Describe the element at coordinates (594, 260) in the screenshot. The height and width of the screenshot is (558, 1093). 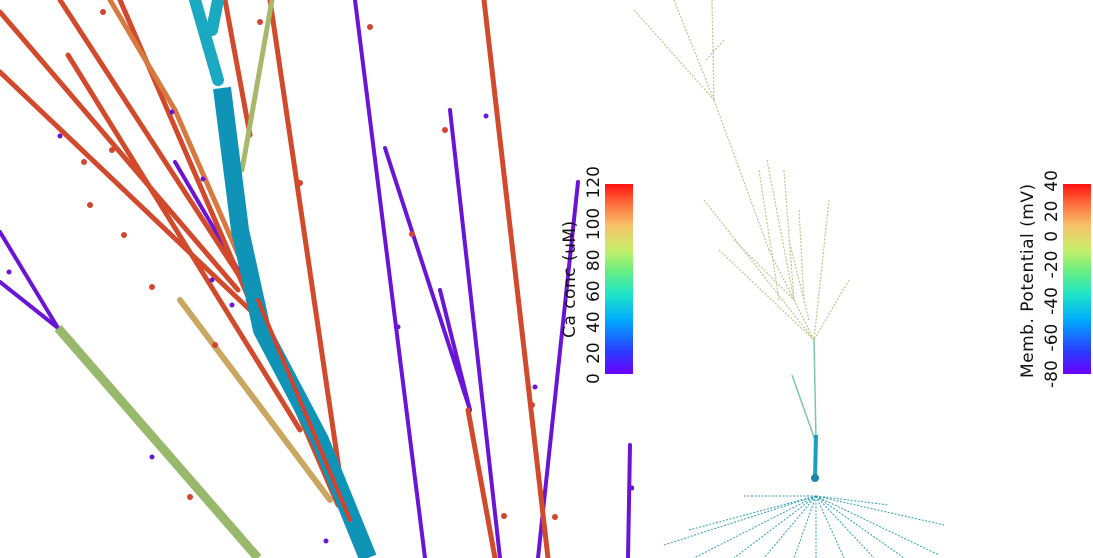
I see `calcium-tick-label: 80` at that location.